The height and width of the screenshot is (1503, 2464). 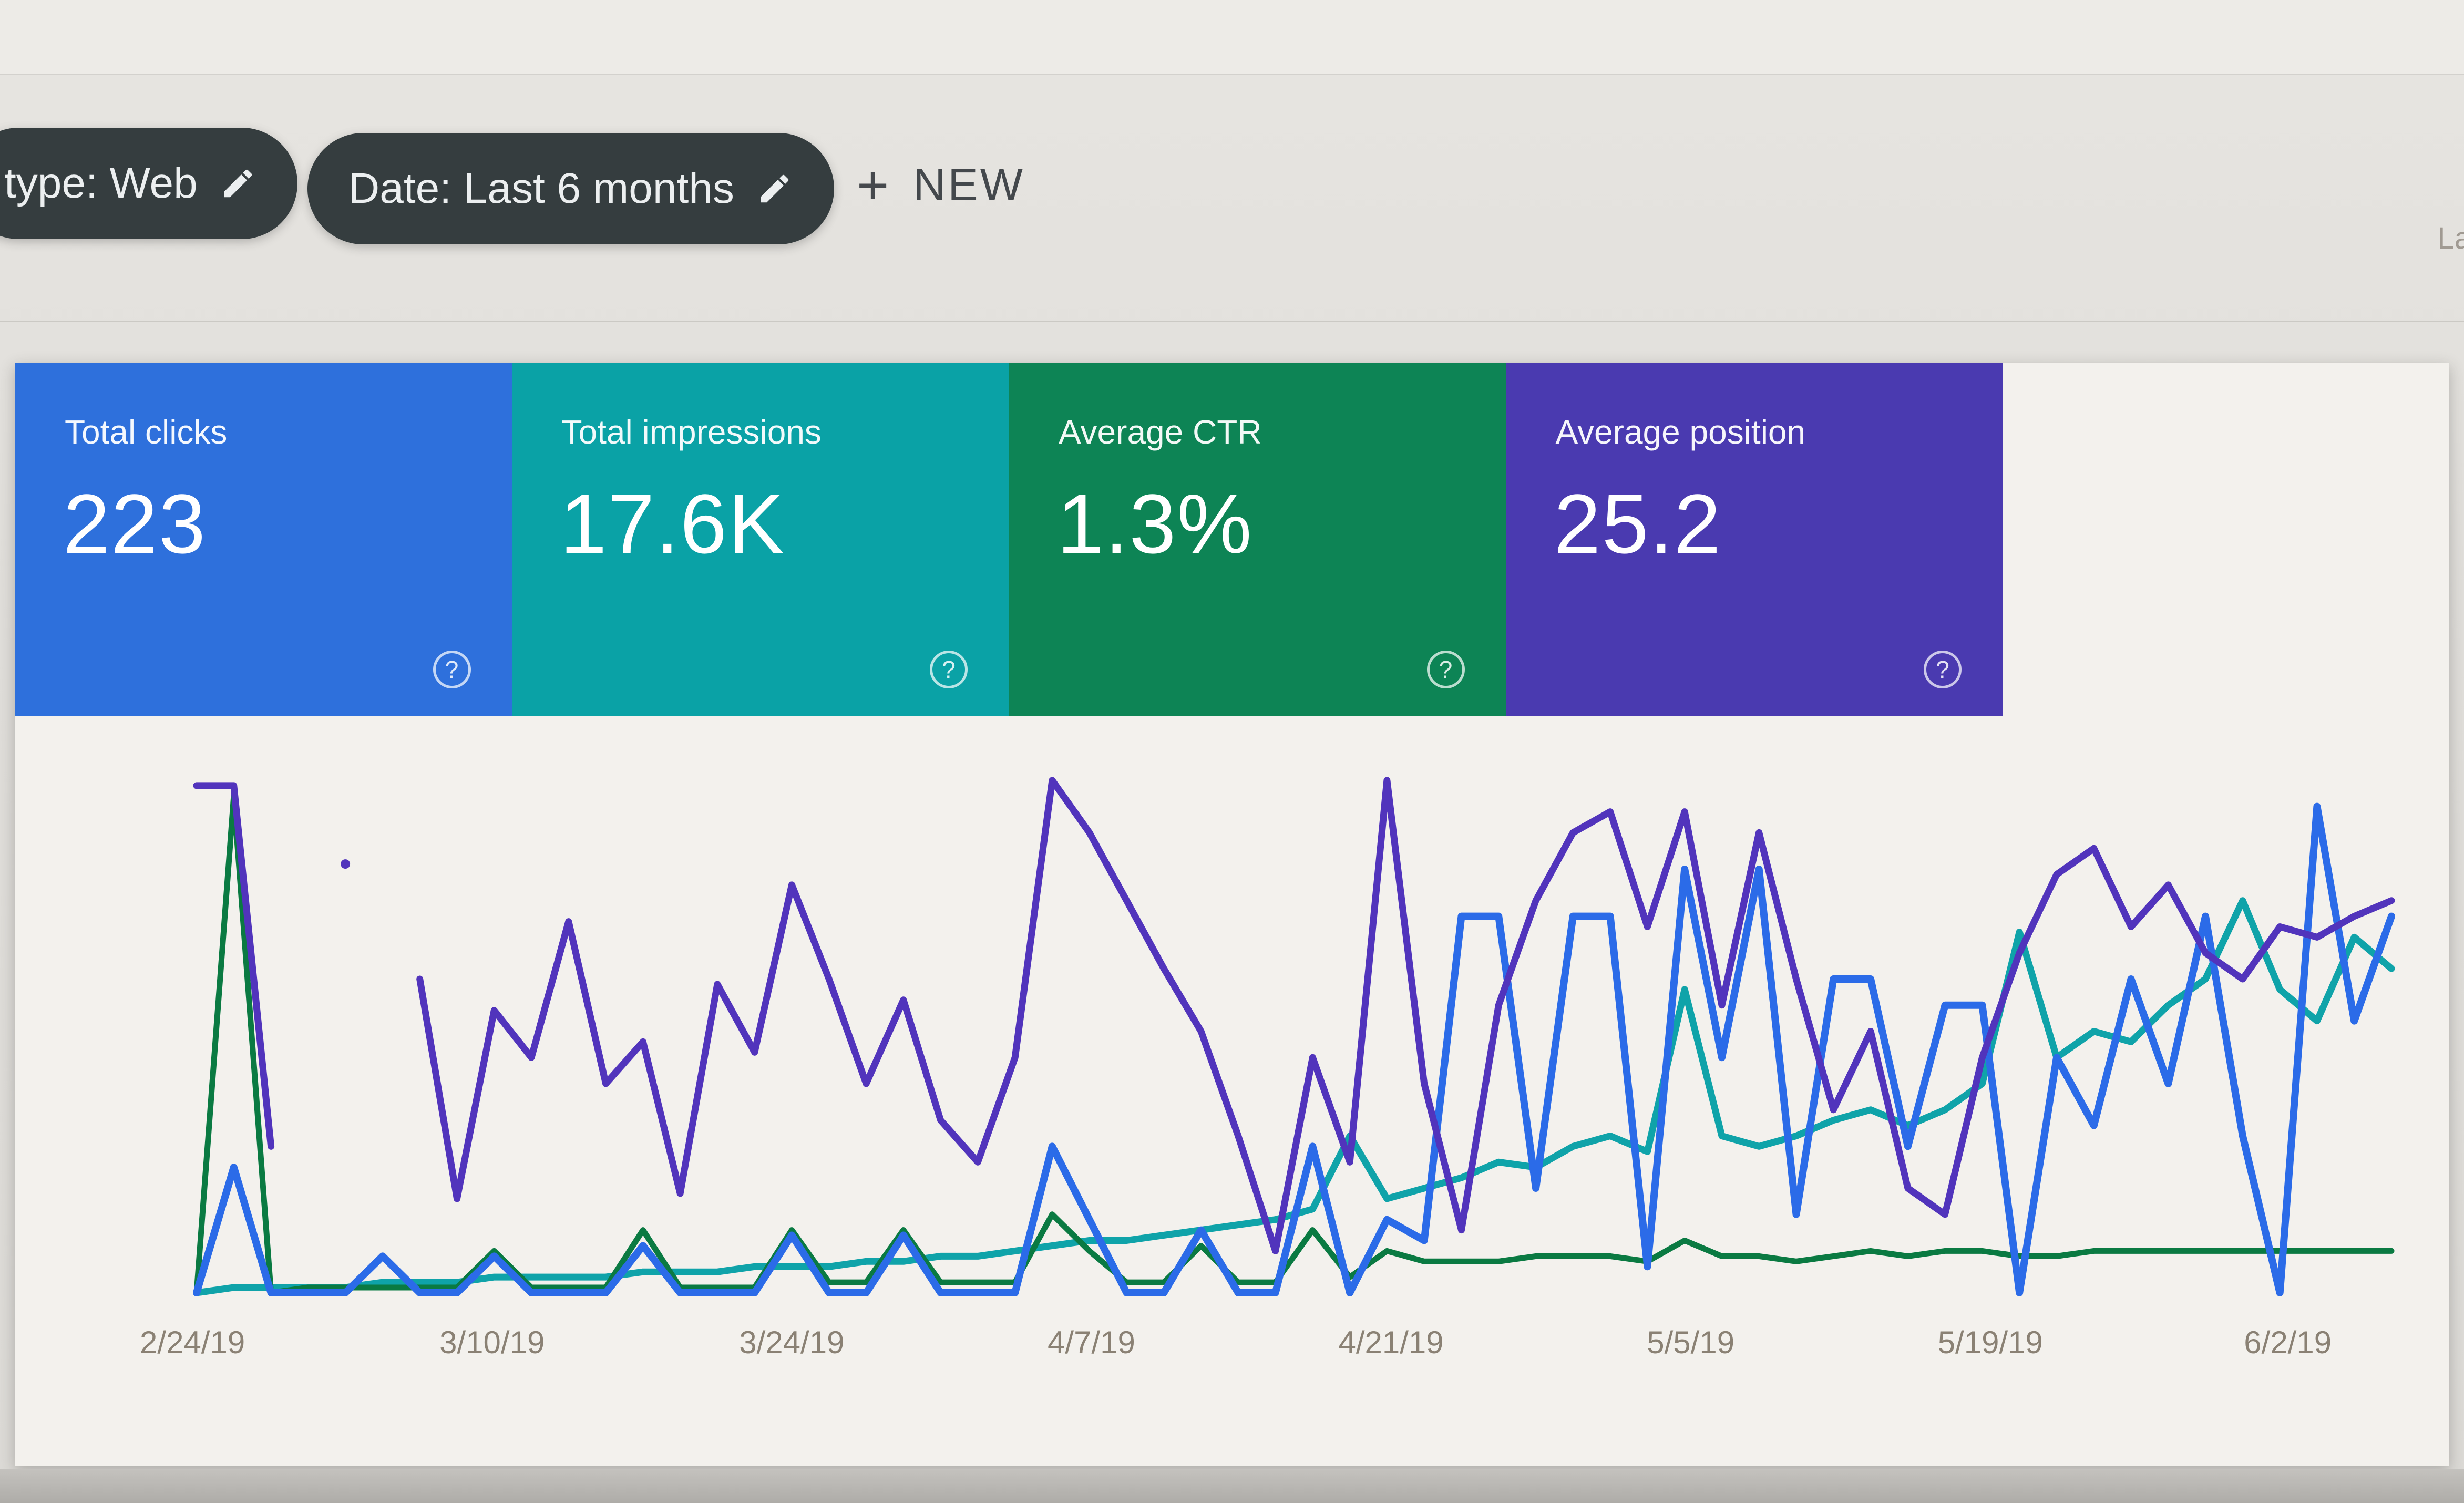 I want to click on search-type-filter-label: type: Web, so click(x=101, y=183).